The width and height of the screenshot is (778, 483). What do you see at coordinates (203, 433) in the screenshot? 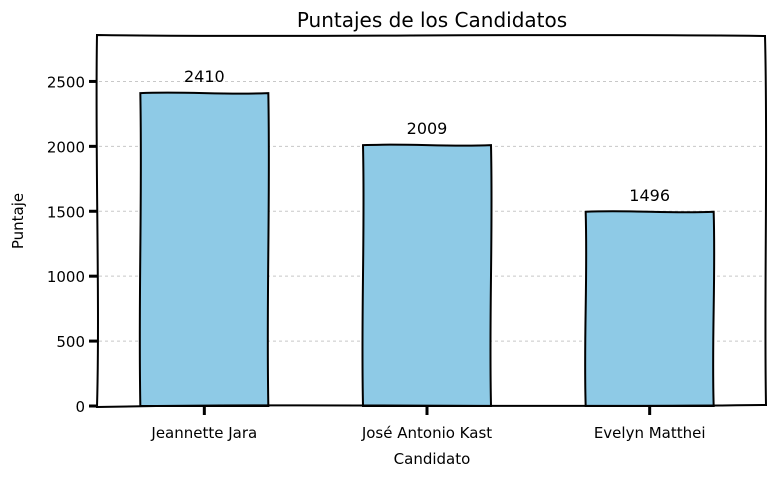
I see `x-tick-label: Jeannette Jara` at bounding box center [203, 433].